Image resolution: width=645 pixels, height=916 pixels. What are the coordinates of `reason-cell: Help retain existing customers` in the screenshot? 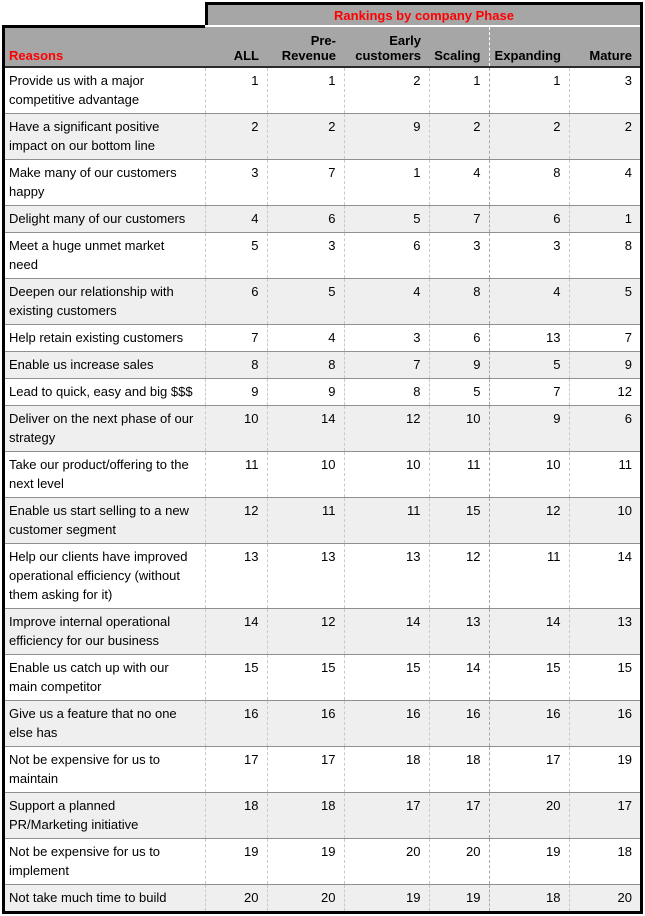 It's located at (96, 337).